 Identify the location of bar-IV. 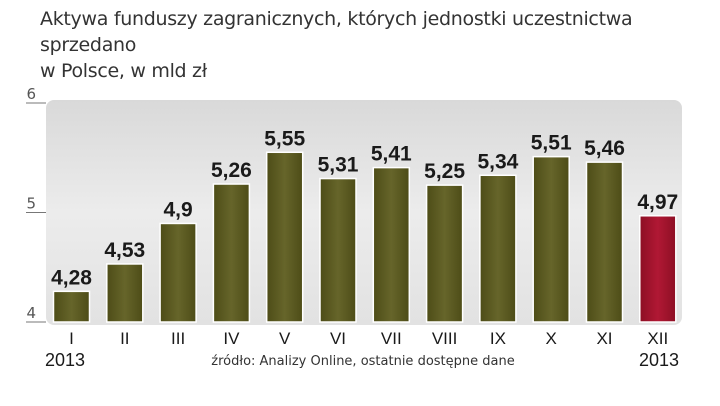
(231, 253).